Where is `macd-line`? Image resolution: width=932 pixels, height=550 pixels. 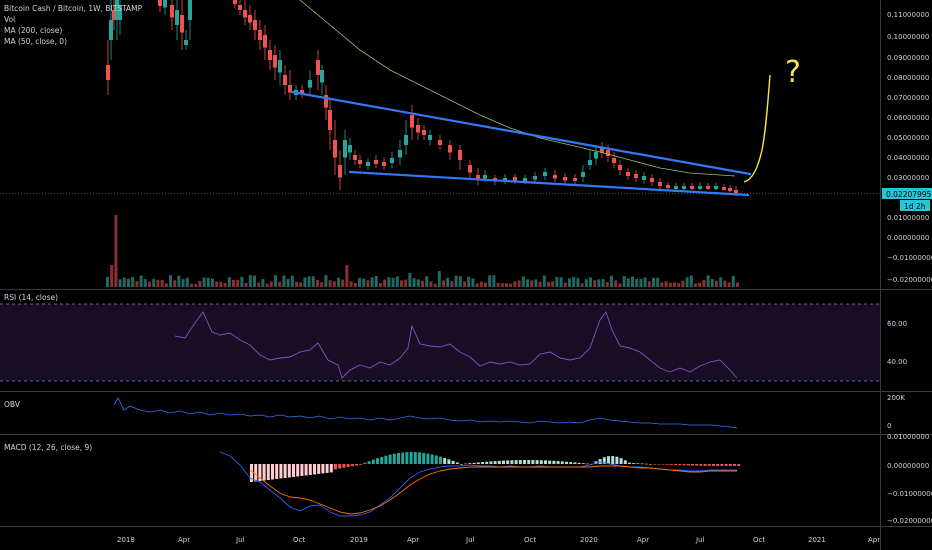 macd-line is located at coordinates (478, 484).